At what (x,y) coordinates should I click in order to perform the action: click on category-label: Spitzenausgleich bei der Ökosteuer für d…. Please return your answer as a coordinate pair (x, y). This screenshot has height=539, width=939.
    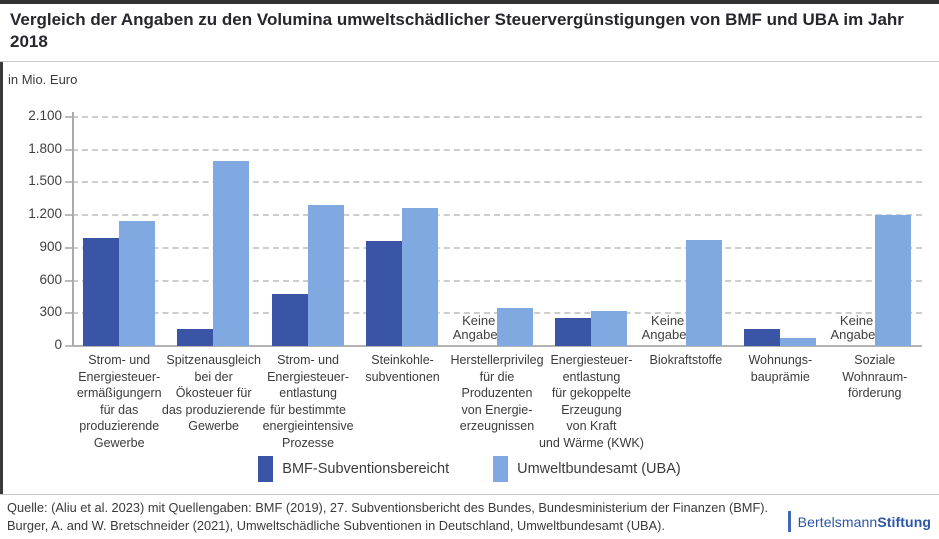
    Looking at the image, I should click on (213, 393).